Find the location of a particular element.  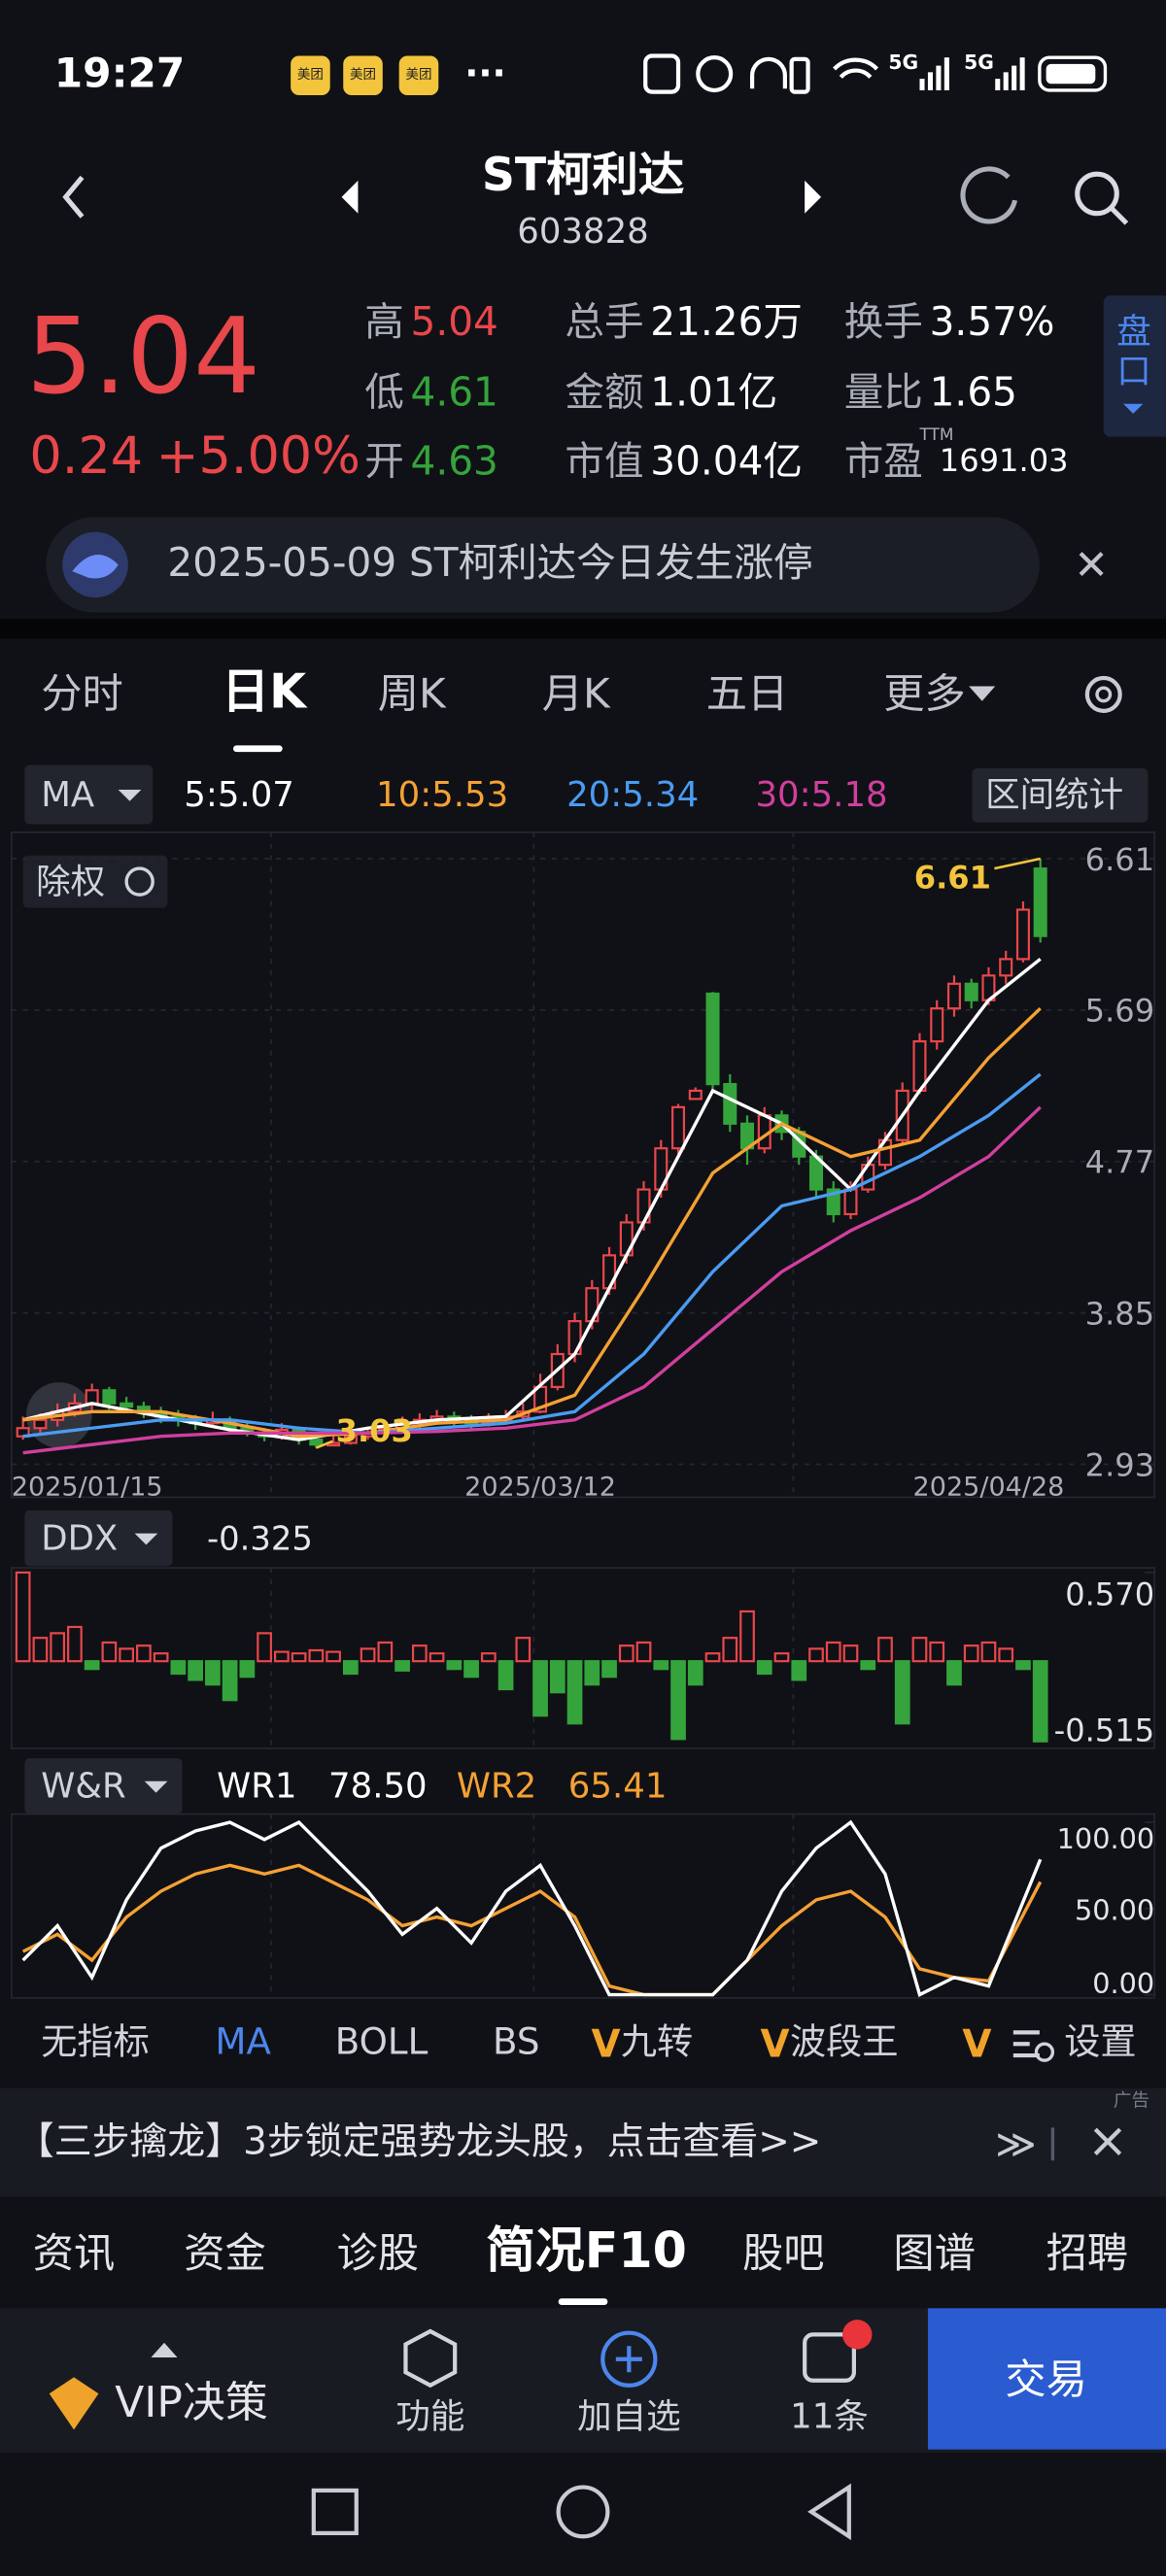

adjust-label: 除权 is located at coordinates (71, 881).